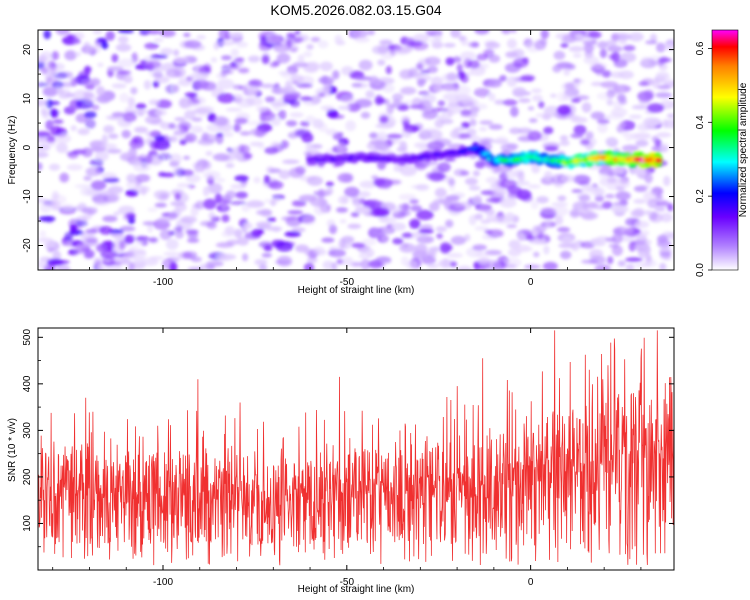 This screenshot has height=600, width=750. What do you see at coordinates (347, 582) in the screenshot?
I see `x-tick-label: -50` at bounding box center [347, 582].